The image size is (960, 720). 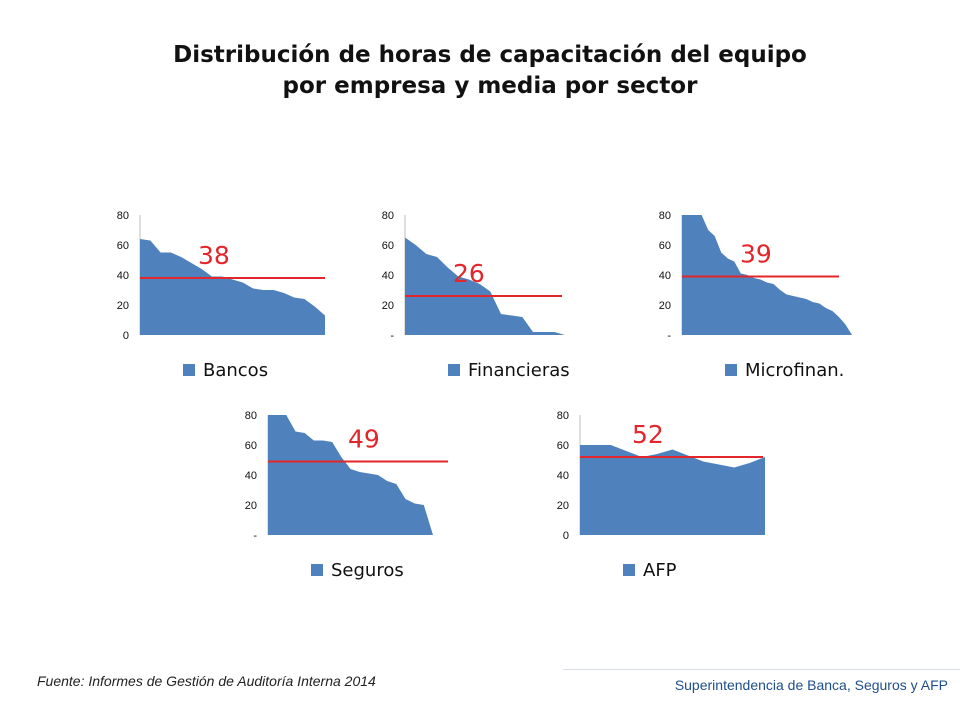 I want to click on chart-afp-svg: 0 20 40 60 80 52 AFP, so click(x=661, y=495).